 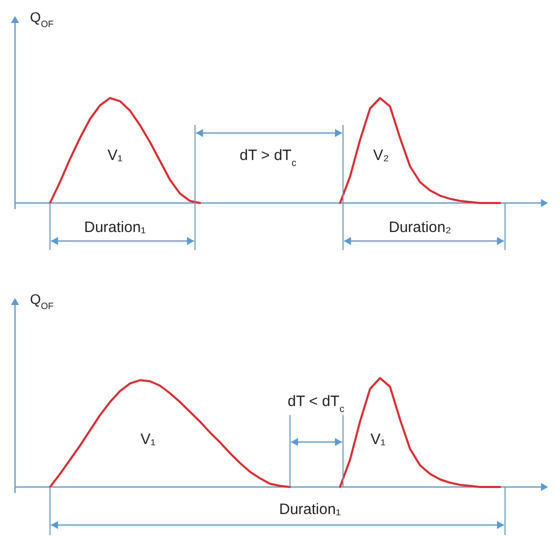 I want to click on annotation: dT < dT$_{c}$, so click(x=316, y=403).